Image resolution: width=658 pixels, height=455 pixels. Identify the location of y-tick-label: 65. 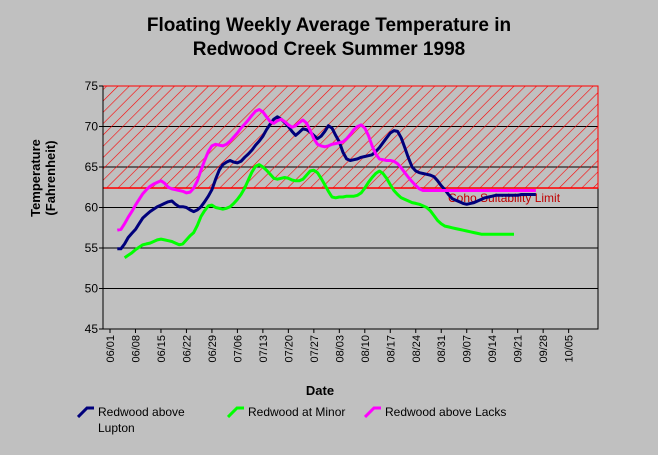
(92, 167).